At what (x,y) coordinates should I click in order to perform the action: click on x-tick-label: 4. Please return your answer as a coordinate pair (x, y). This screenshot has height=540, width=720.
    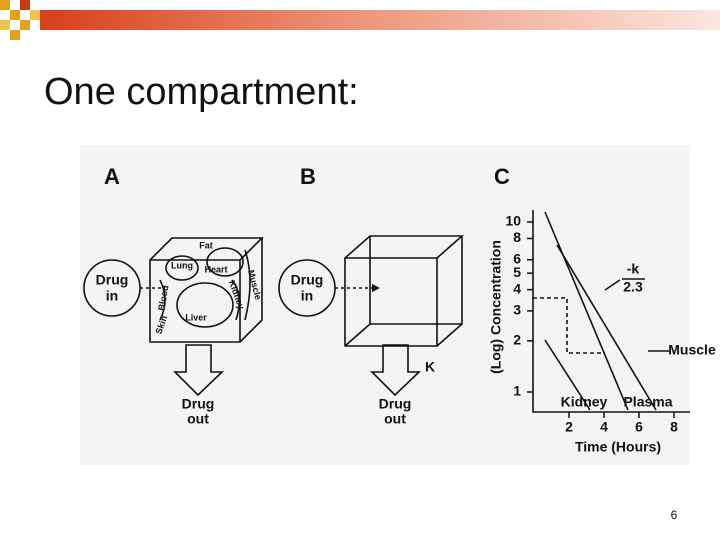
    Looking at the image, I should click on (604, 427).